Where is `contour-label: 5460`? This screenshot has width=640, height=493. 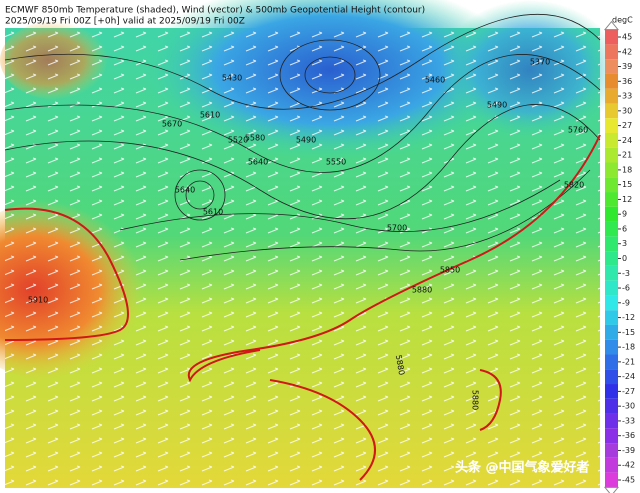 contour-label: 5460 is located at coordinates (435, 80).